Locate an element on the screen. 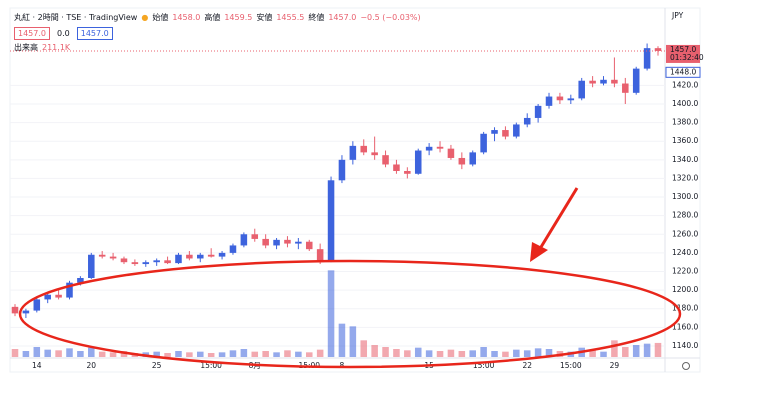  prev-price-label: 1448.0 is located at coordinates (683, 71).